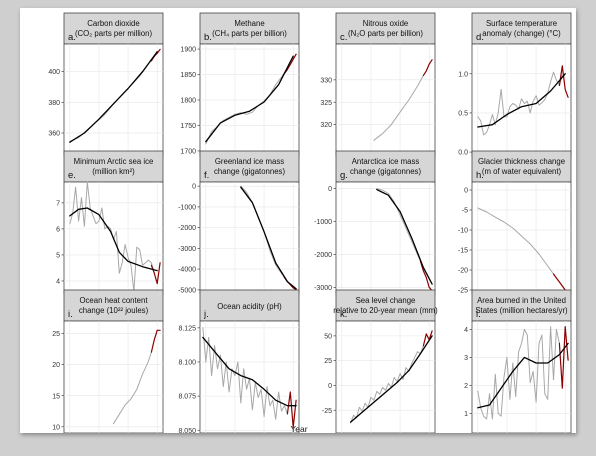  What do you see at coordinates (188, 126) in the screenshot?
I see `y-tick-label: 1750` at bounding box center [188, 126].